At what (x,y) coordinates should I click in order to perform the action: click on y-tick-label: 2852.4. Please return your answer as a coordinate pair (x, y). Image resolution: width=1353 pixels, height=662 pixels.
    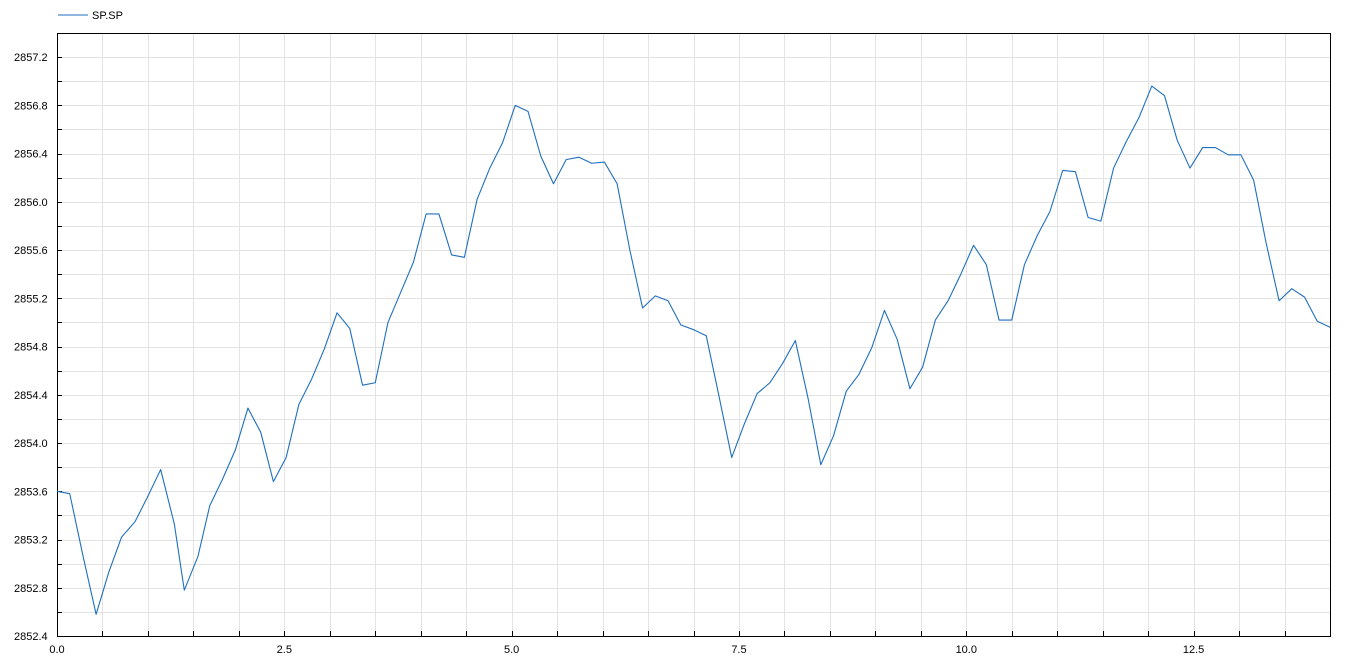
    Looking at the image, I should click on (31, 637).